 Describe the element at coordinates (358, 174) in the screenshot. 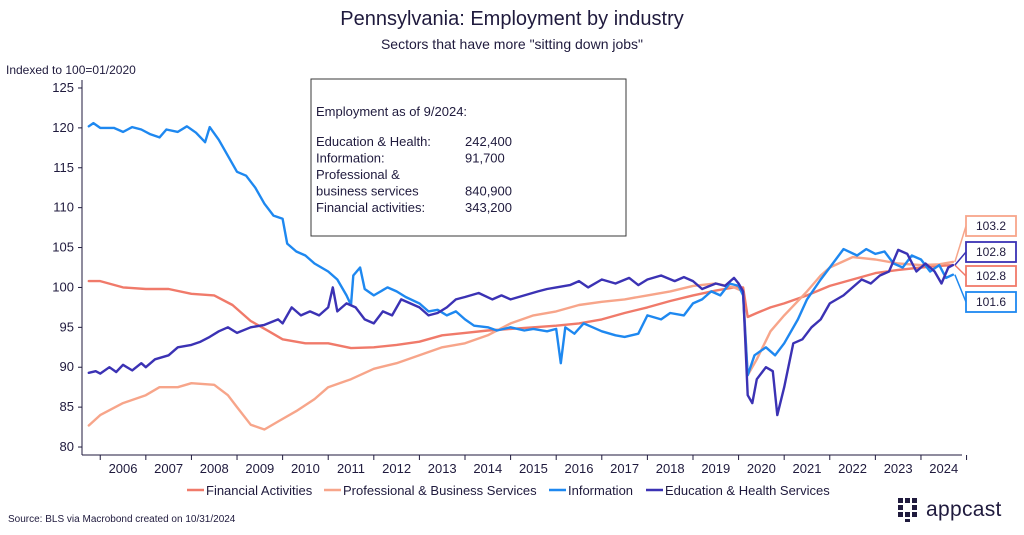

I see `annotation-row-label: Professional &` at that location.